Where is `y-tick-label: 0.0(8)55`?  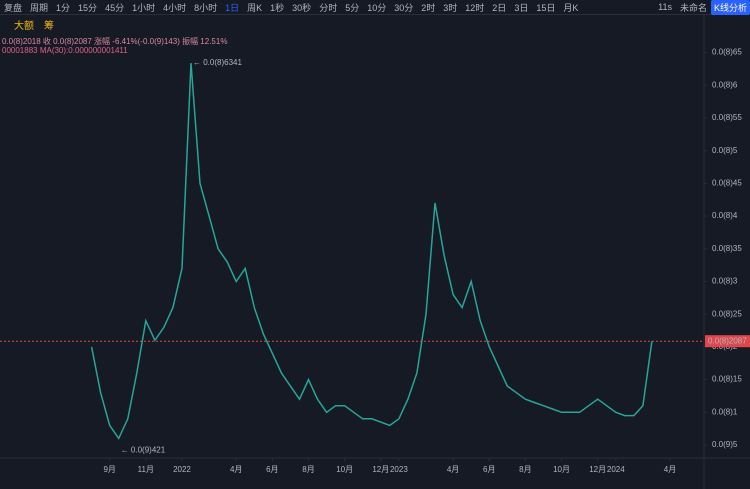 y-tick-label: 0.0(8)55 is located at coordinates (727, 117).